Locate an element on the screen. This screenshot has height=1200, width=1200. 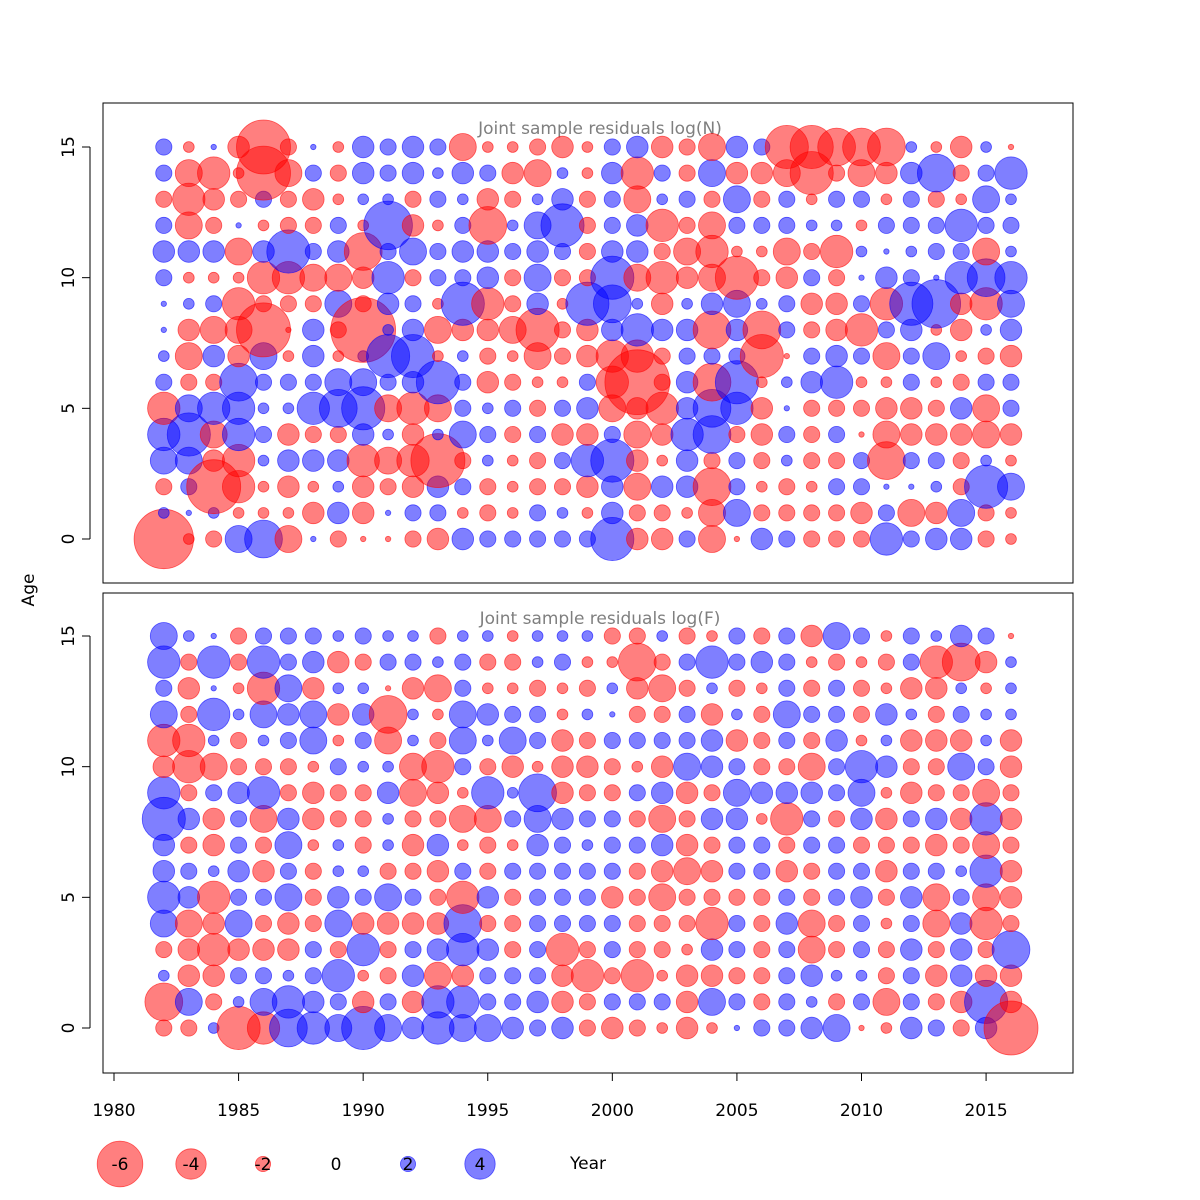
y-tick-label: 0 is located at coordinates (69, 539).